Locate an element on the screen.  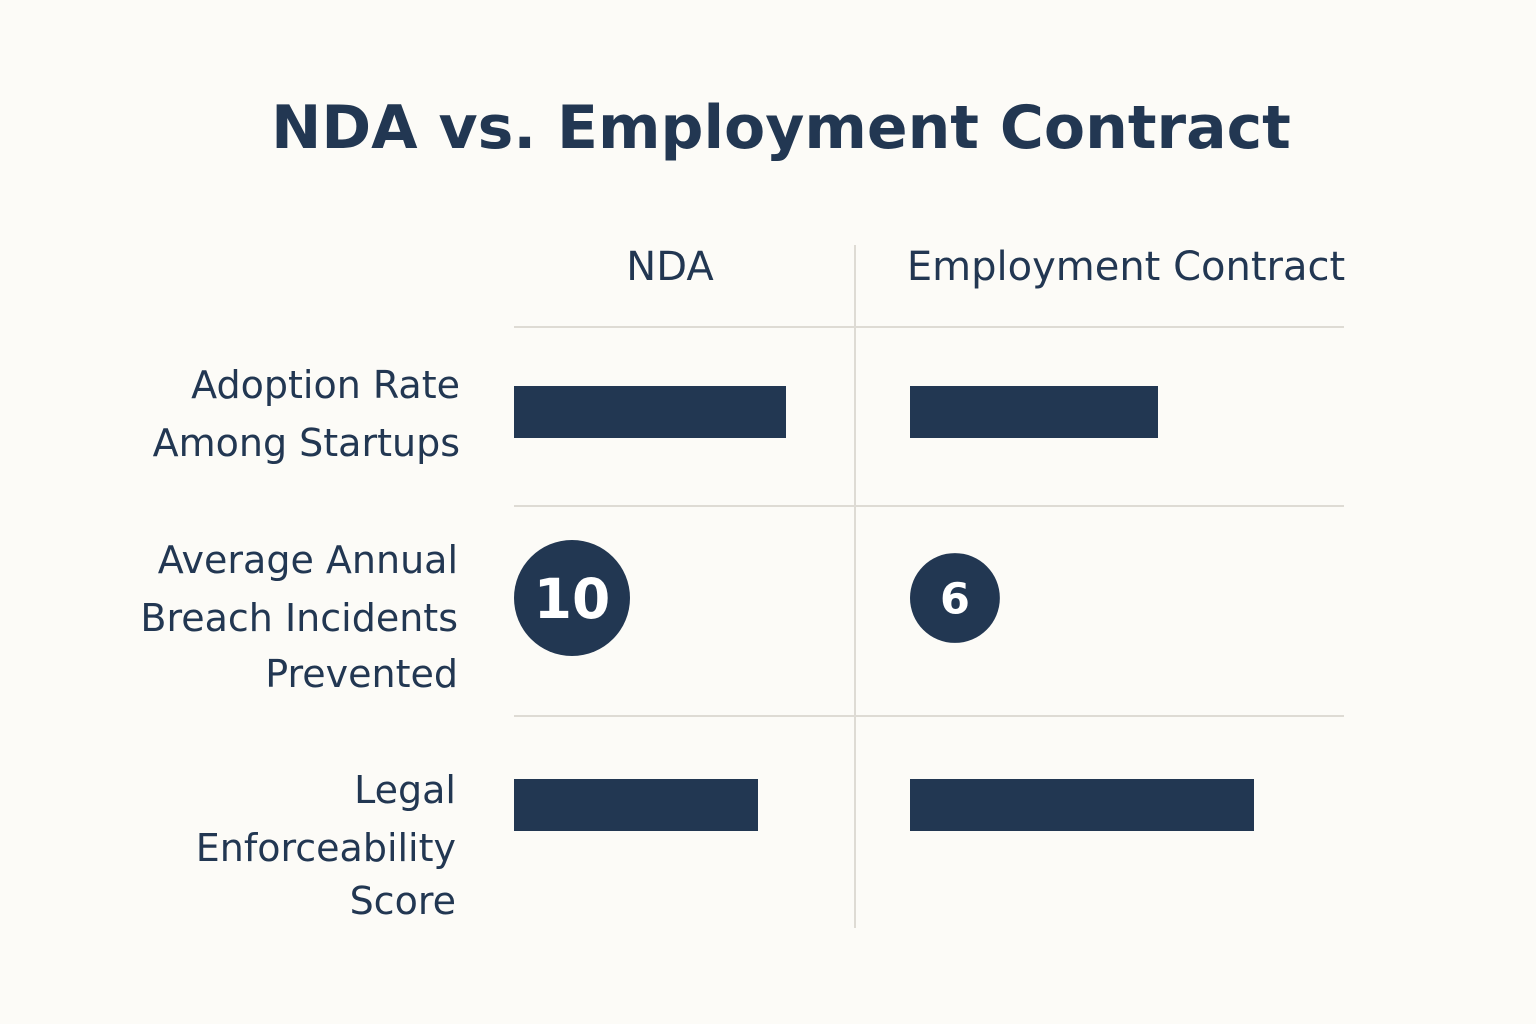
column-header-nda: NDA is located at coordinates (670, 267).